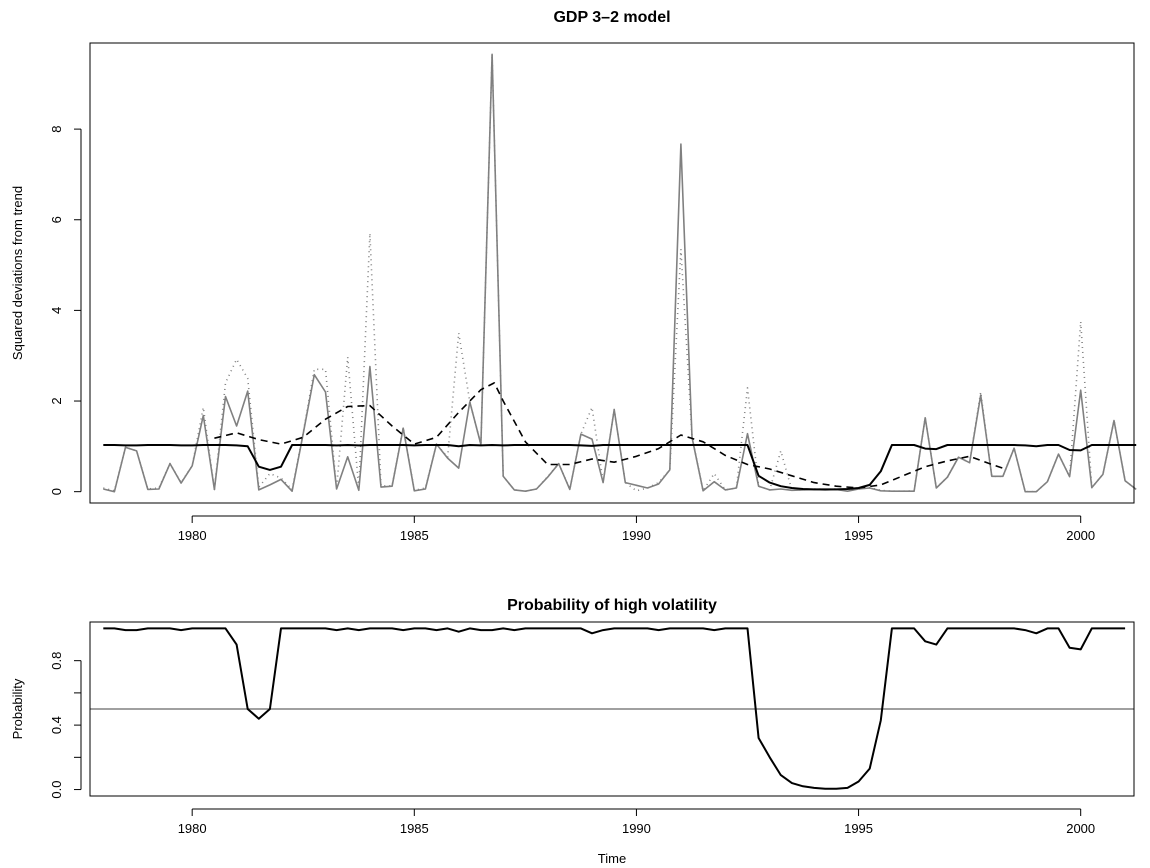 The image size is (1150, 868). What do you see at coordinates (65, 310) in the screenshot?
I see `y-axis: 0 2 4 6 8` at bounding box center [65, 310].